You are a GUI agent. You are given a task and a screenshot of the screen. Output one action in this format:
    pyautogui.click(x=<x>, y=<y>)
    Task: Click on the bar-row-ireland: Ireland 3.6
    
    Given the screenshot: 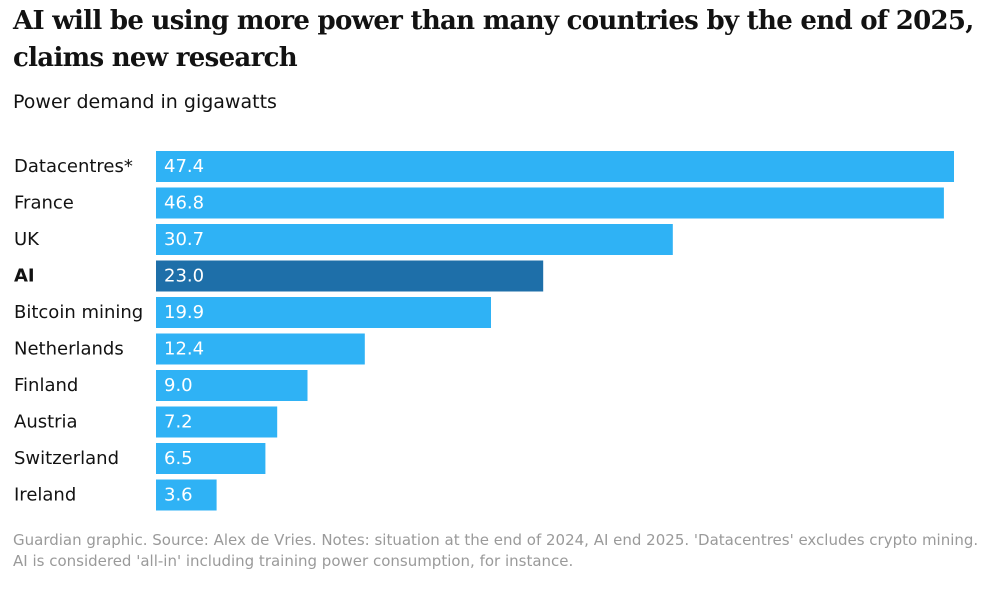 What is the action you would take?
    pyautogui.click(x=115, y=495)
    